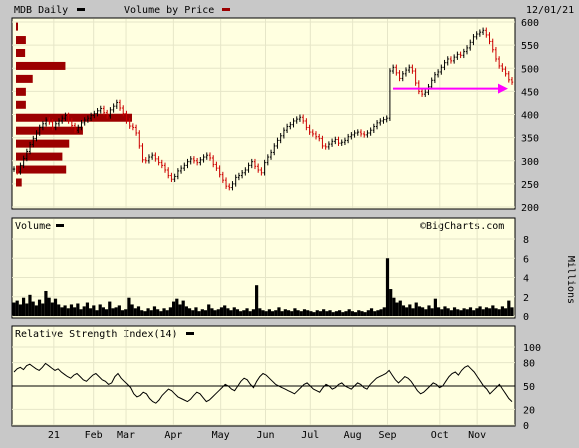  What do you see at coordinates (41, 10) in the screenshot?
I see `ticker-label: MDB Daily` at bounding box center [41, 10].